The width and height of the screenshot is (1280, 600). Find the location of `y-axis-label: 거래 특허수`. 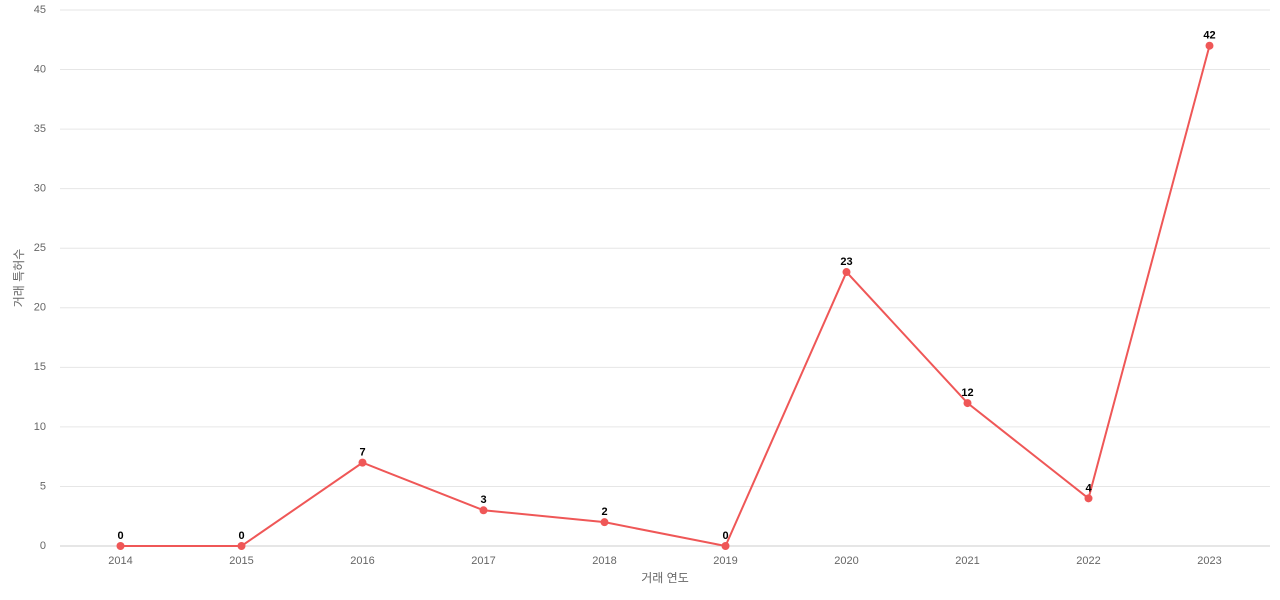

y-axis-label: 거래 특허수 is located at coordinates (19, 278).